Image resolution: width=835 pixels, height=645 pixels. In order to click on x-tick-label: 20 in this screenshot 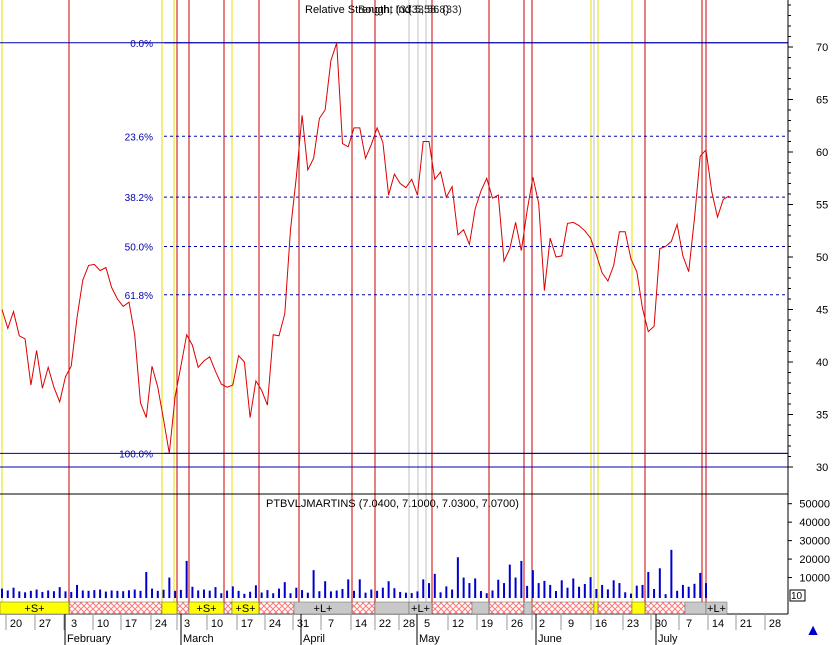, I will do `click(16, 624)`.